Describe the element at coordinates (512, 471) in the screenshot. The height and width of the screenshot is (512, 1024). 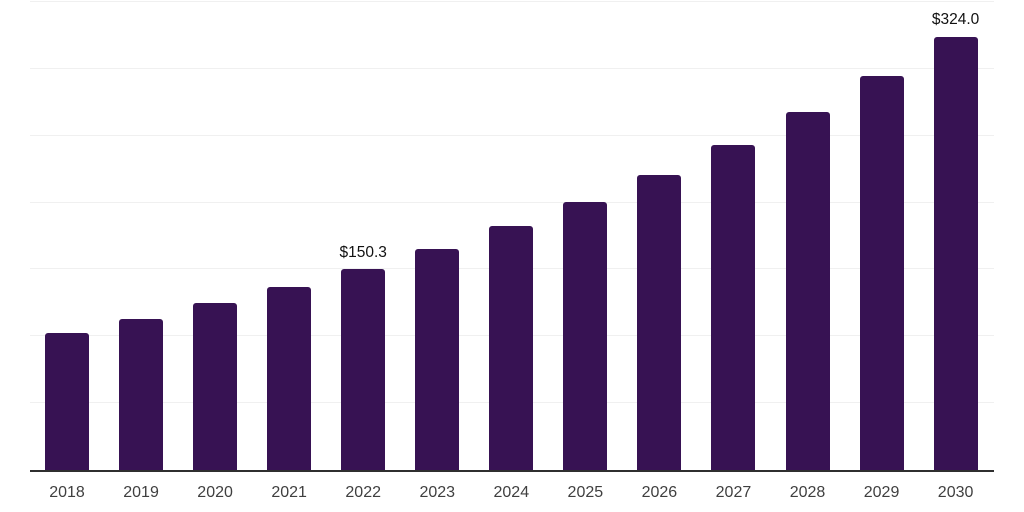
I see `x-axis-line` at that location.